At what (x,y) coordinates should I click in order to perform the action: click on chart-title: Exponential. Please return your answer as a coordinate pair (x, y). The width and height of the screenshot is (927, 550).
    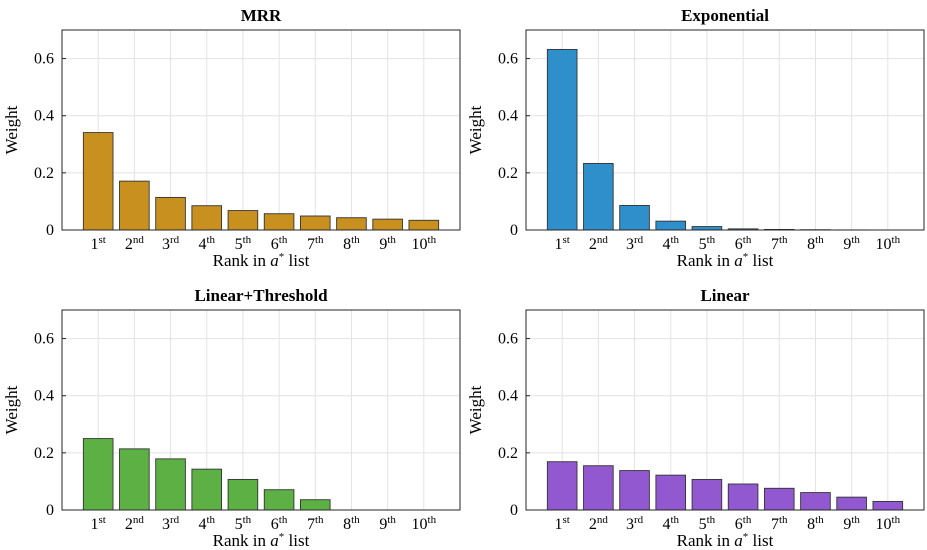
    Looking at the image, I should click on (725, 15).